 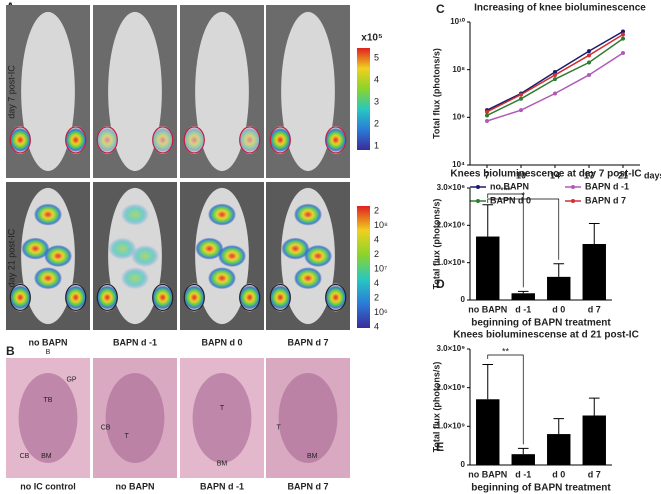 I want to click on colorbar, so click(x=363, y=99).